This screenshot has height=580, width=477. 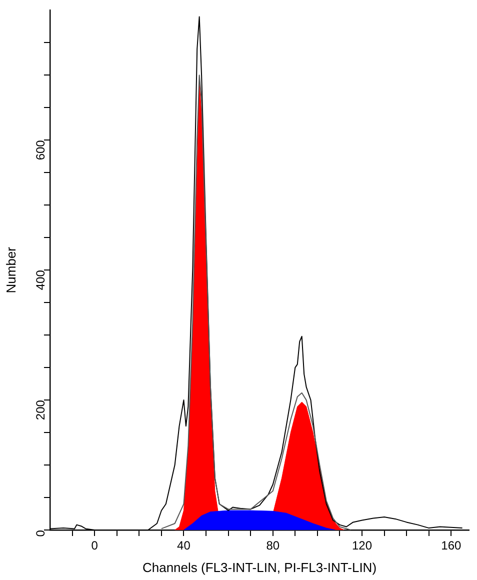 I want to click on y-axis-title: Number, so click(x=10, y=270).